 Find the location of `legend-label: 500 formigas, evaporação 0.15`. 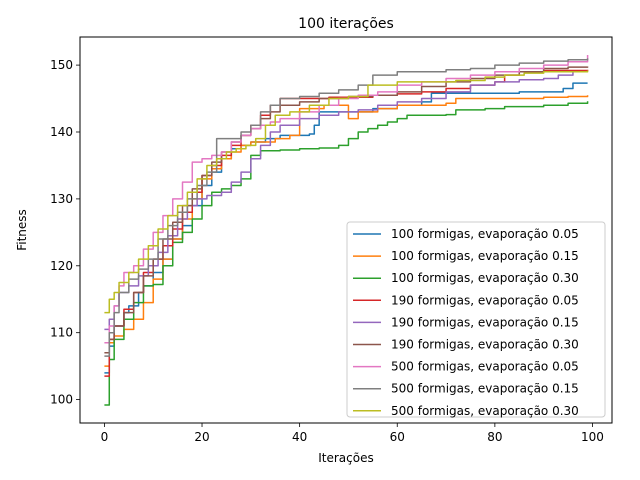

legend-label: 500 formigas, evaporação 0.15 is located at coordinates (485, 389).